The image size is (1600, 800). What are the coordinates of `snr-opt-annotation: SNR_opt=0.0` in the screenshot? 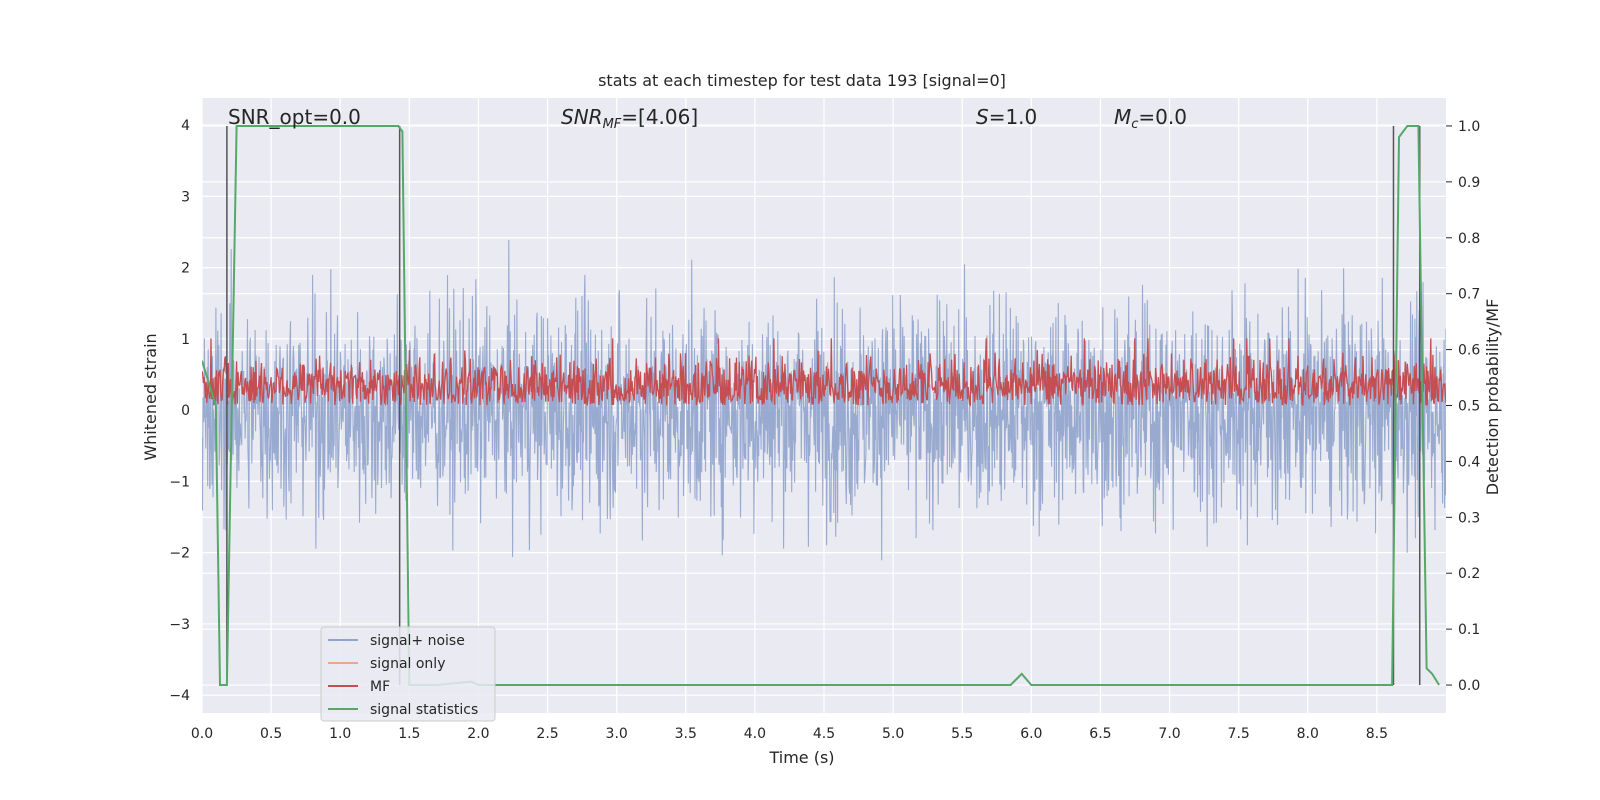 It's located at (294, 117).